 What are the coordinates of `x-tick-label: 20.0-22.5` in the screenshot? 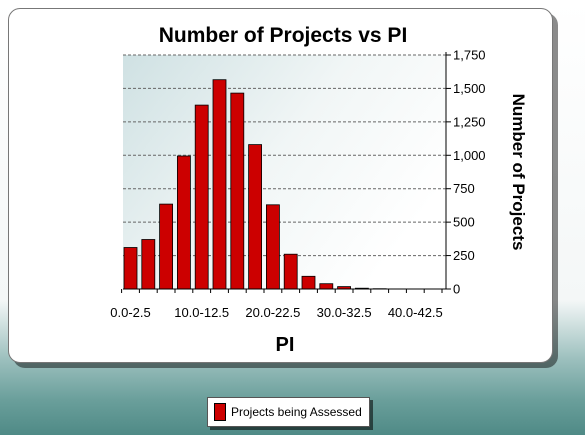 It's located at (272, 312).